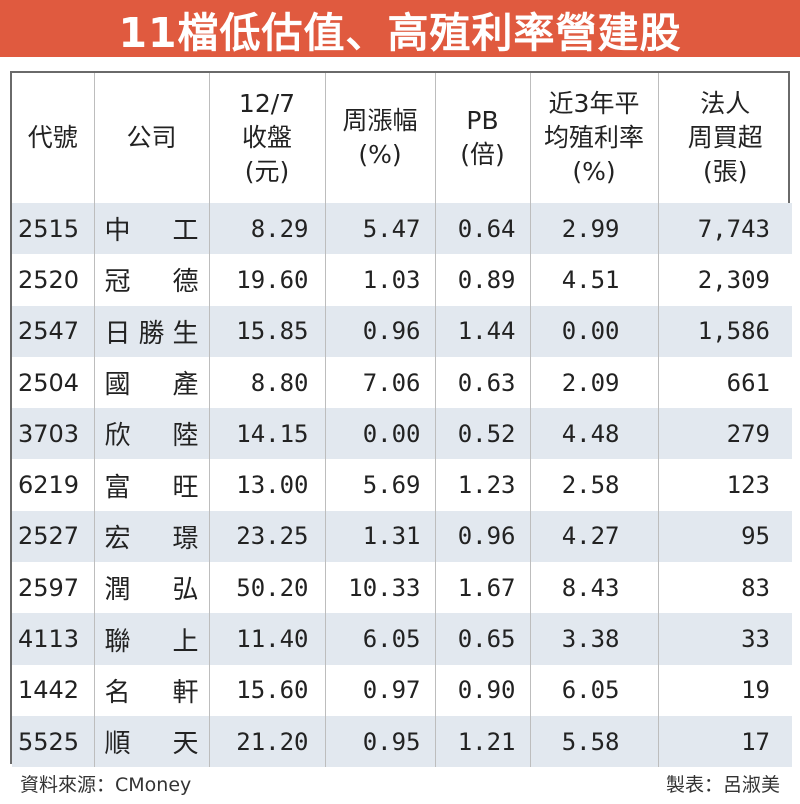 This screenshot has width=800, height=804. Describe the element at coordinates (594, 741) in the screenshot. I see `cell-yield: 5.58` at that location.